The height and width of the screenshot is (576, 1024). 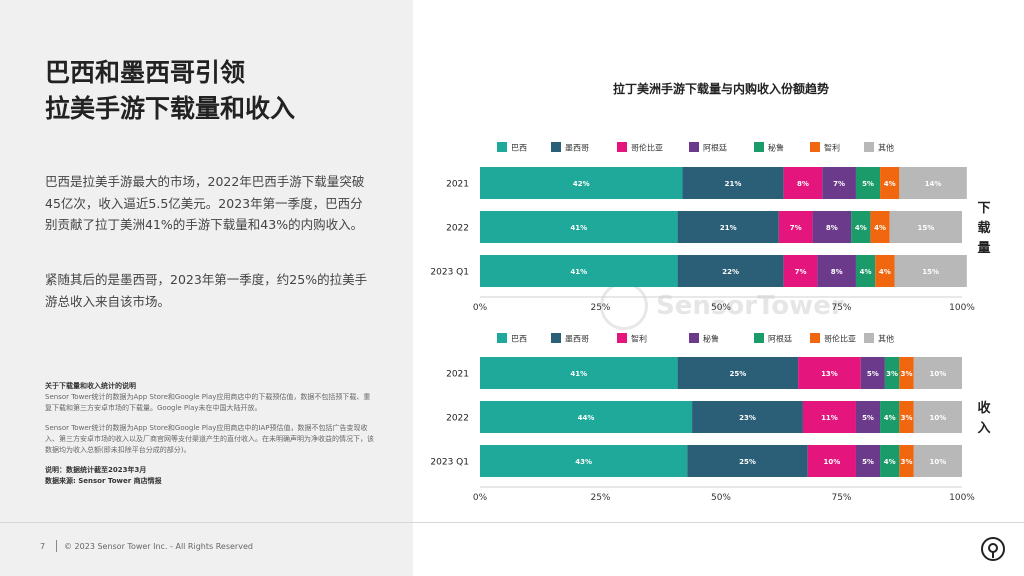 I want to click on downloads-data-label: 8%, so click(x=803, y=184).